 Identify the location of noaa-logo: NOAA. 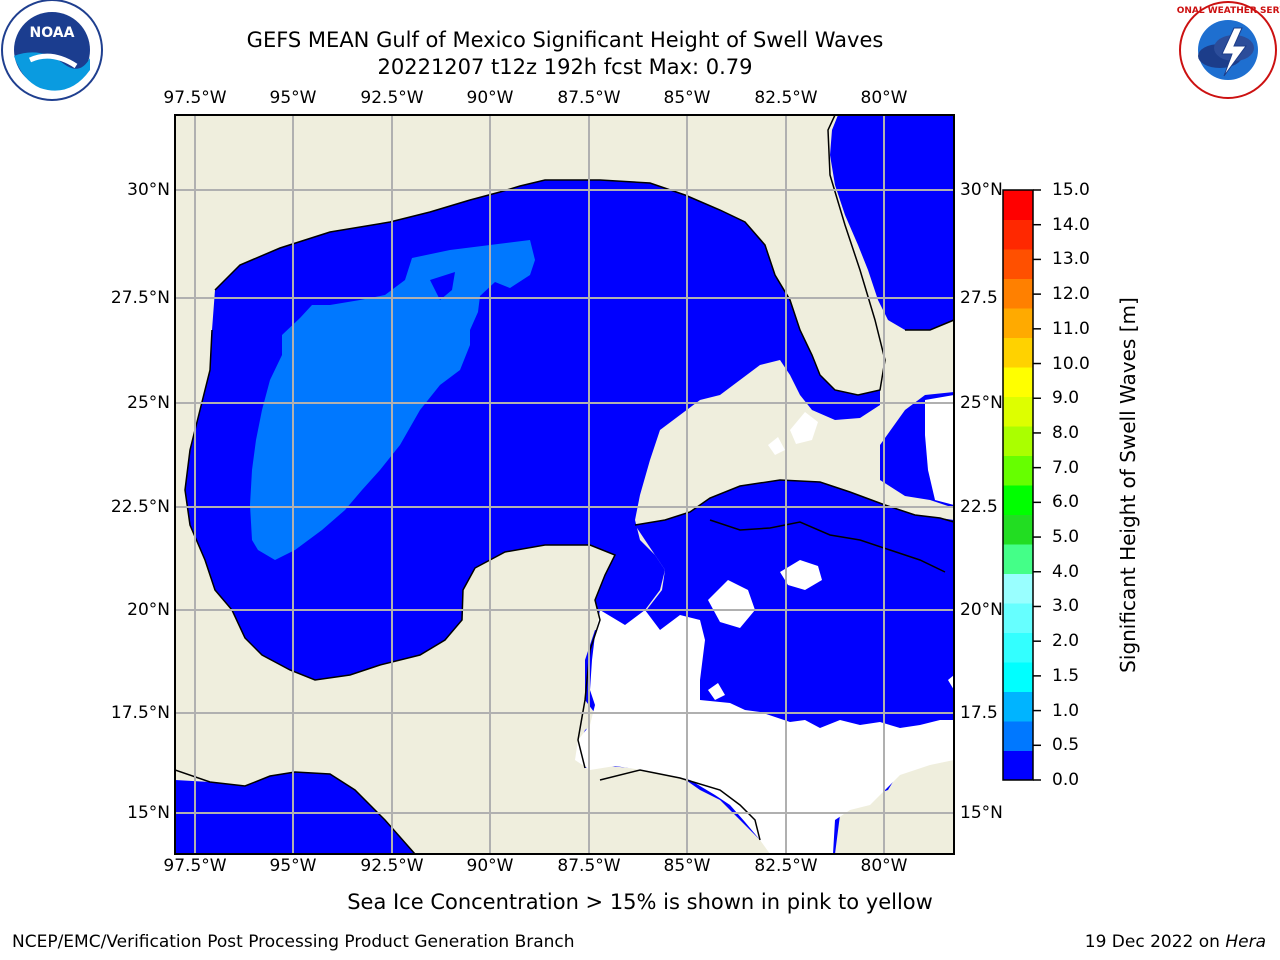
(52, 50).